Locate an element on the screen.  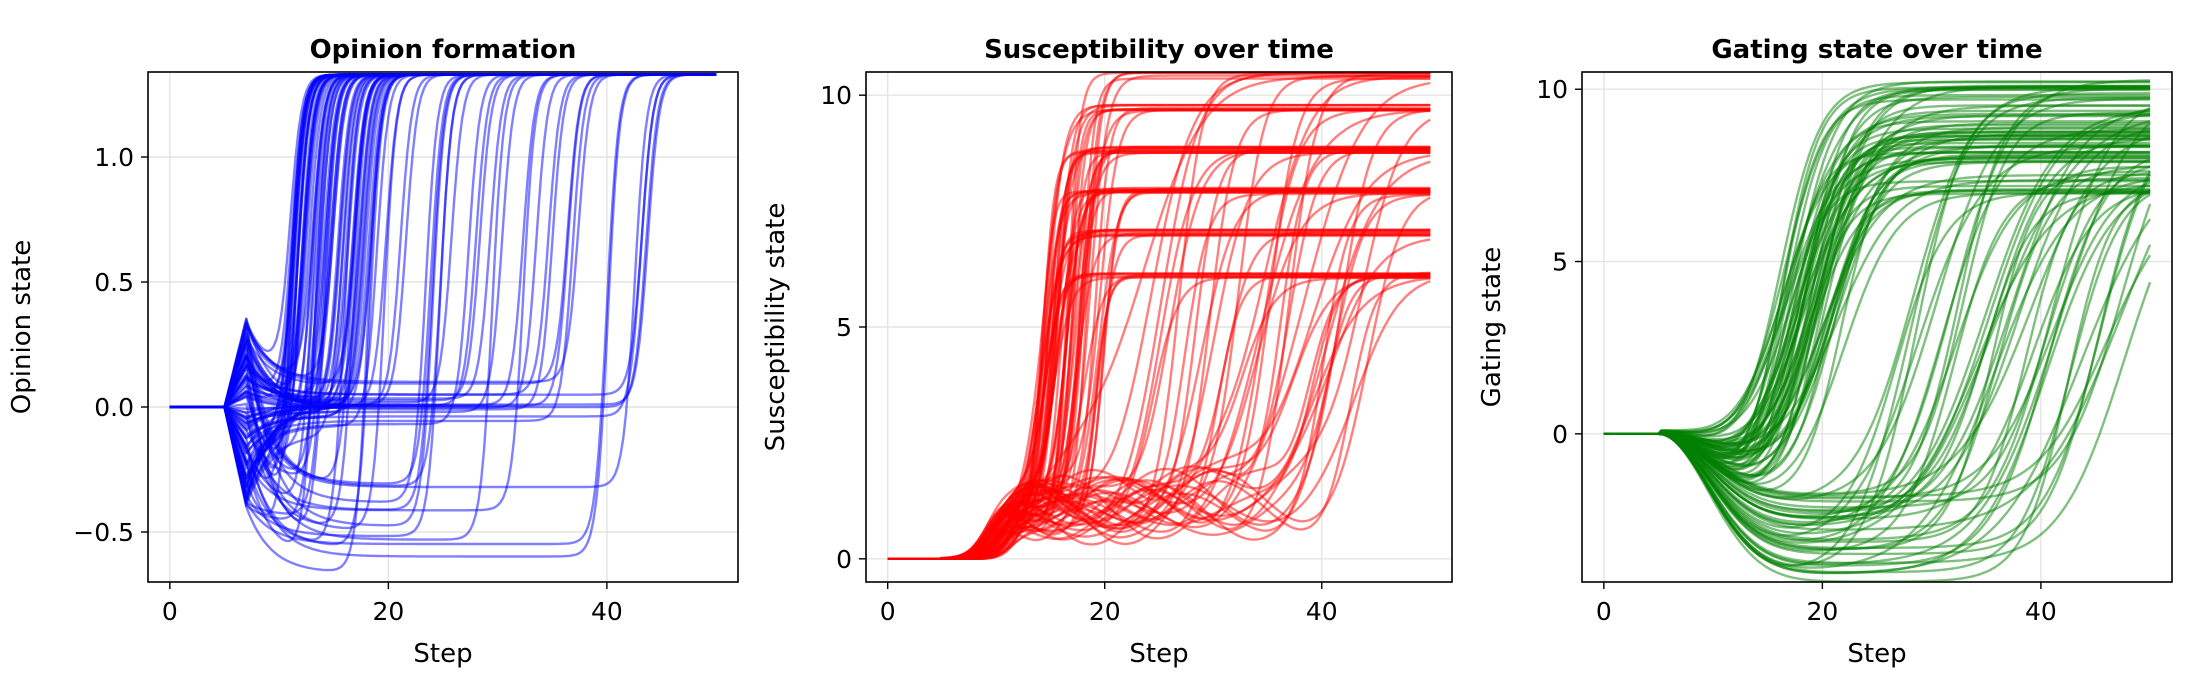
opinion-ytick-label-3: 1.0 is located at coordinates (114, 157).